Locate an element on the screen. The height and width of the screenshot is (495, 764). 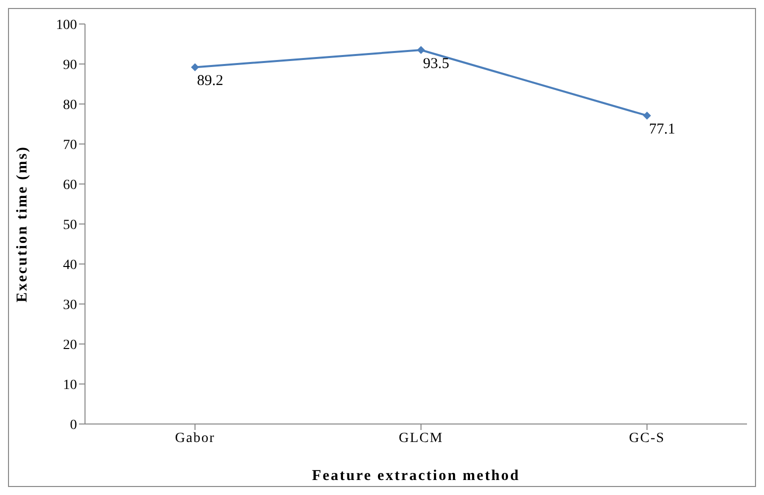
x-tick-label: Gabor is located at coordinates (195, 438).